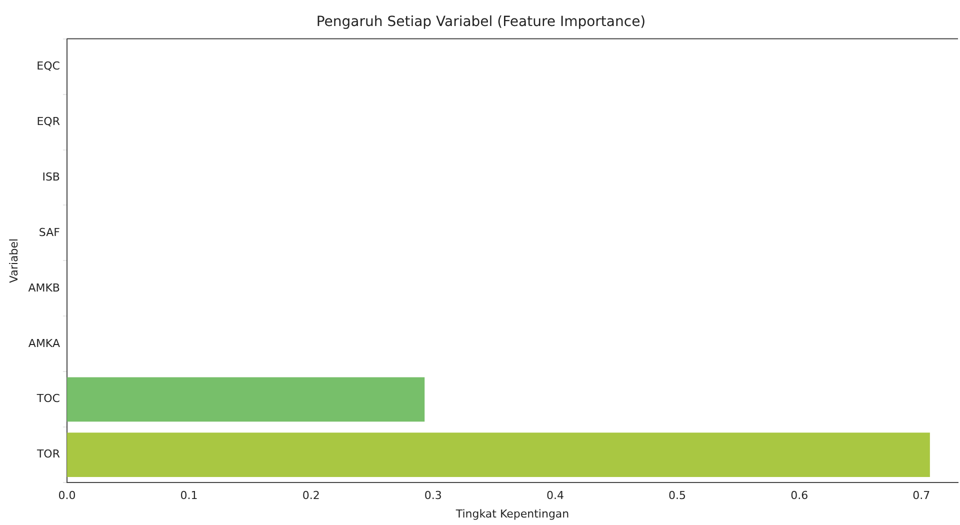 The width and height of the screenshot is (960, 525). Describe the element at coordinates (48, 454) in the screenshot. I see `y-tick-label: TOR` at that location.